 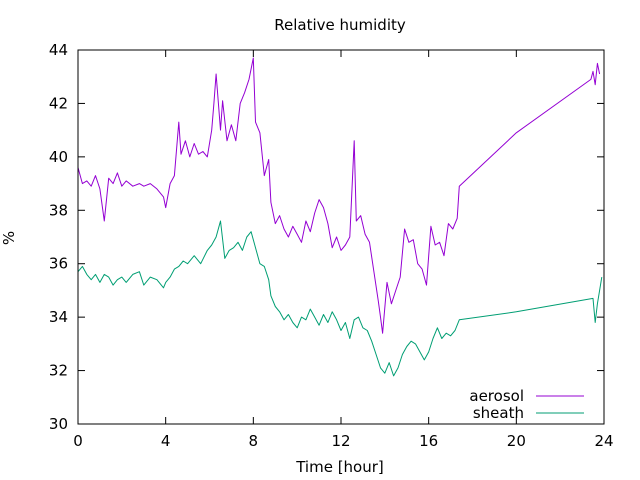 I want to click on x-tick-label: 4, so click(x=166, y=441).